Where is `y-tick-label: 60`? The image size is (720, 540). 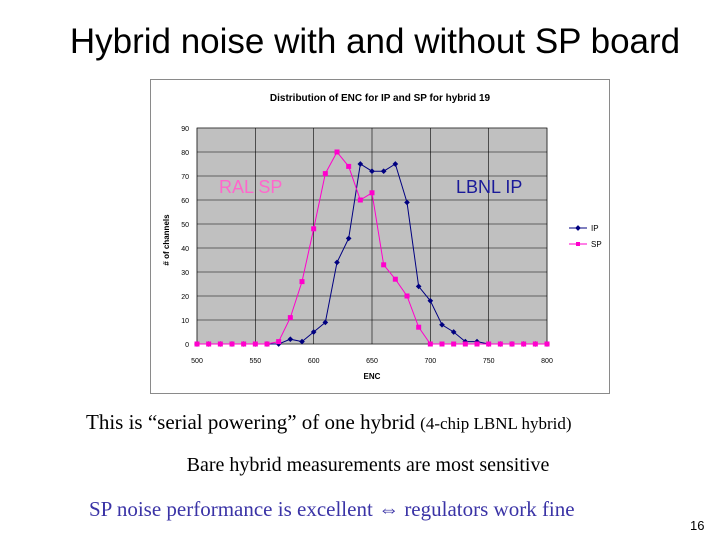 y-tick-label: 60 is located at coordinates (185, 201).